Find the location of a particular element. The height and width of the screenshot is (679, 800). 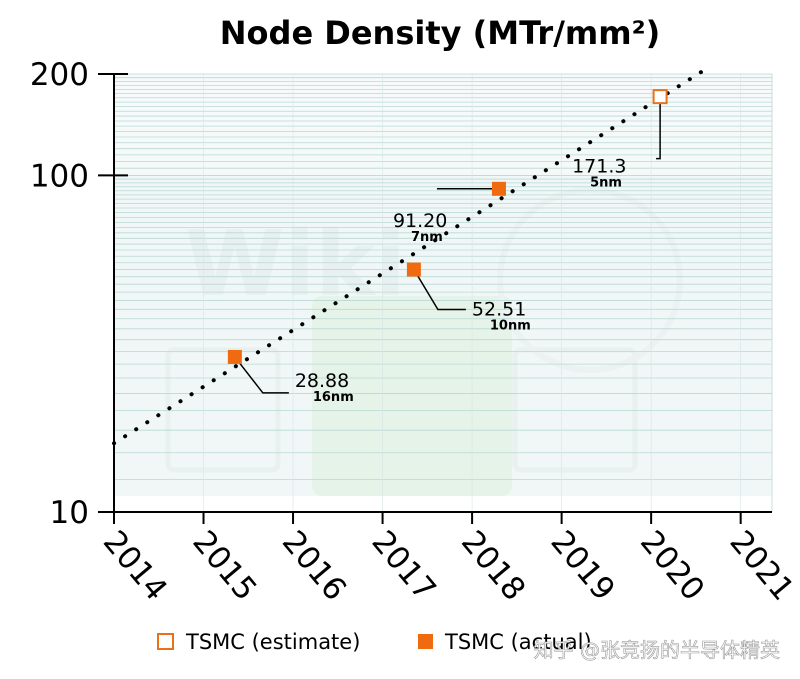

legend: TSMC (estimate) TSMC (actual) is located at coordinates (374, 642).